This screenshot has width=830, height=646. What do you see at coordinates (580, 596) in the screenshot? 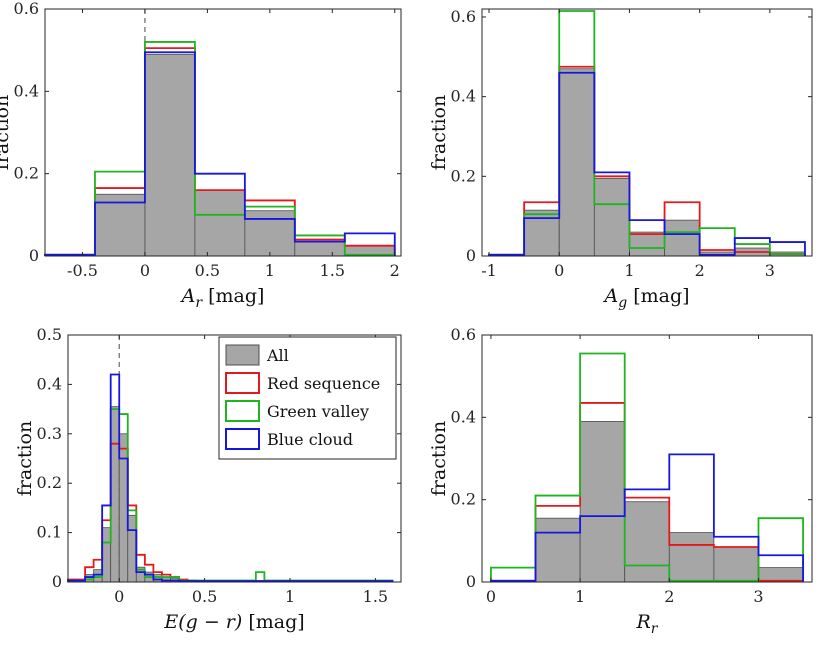
I see `x-tick-label-bottom-right: 1` at bounding box center [580, 596].